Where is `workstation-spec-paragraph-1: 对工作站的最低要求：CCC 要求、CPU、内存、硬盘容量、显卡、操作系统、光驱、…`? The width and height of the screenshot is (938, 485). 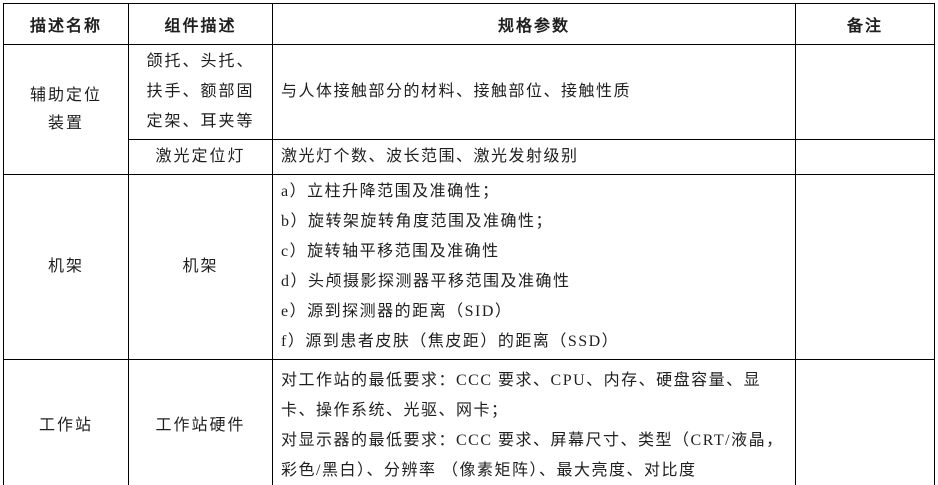
workstation-spec-paragraph-1: 对工作站的最低要求：CCC 要求、CPU、内存、硬盘容量、显卡、操作系统、光驱、… is located at coordinates (521, 395).